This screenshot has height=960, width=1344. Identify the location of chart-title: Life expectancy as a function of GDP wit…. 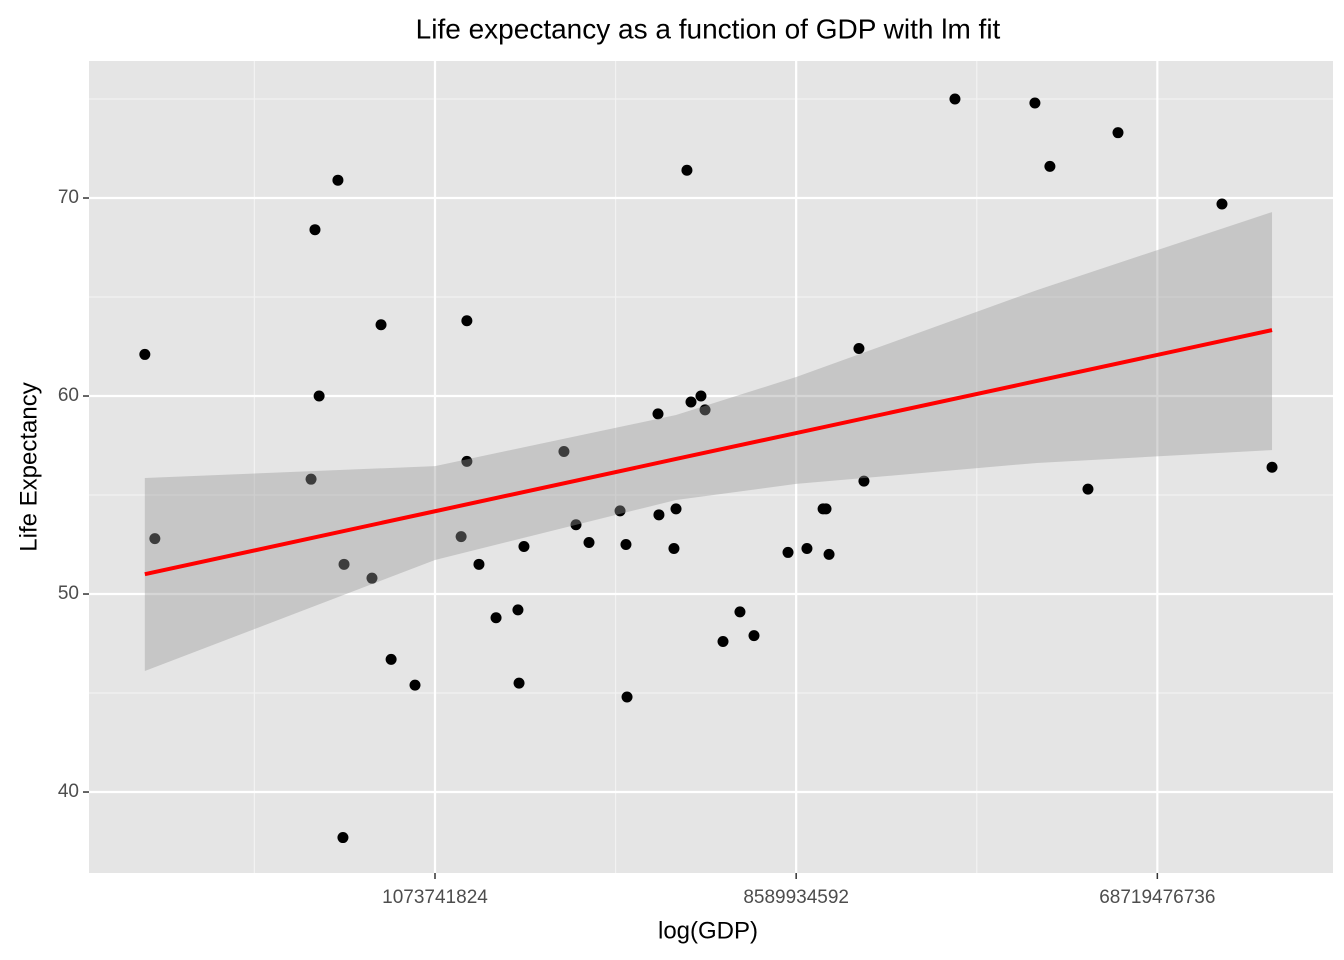
(708, 28).